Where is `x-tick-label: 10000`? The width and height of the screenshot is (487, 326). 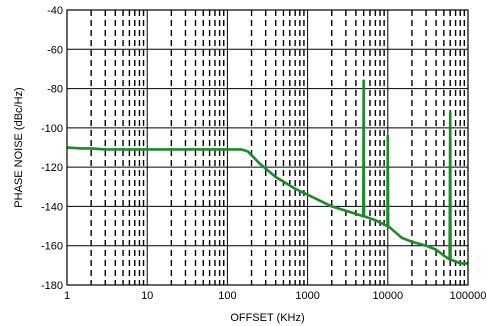
x-tick-label: 10000 is located at coordinates (388, 296).